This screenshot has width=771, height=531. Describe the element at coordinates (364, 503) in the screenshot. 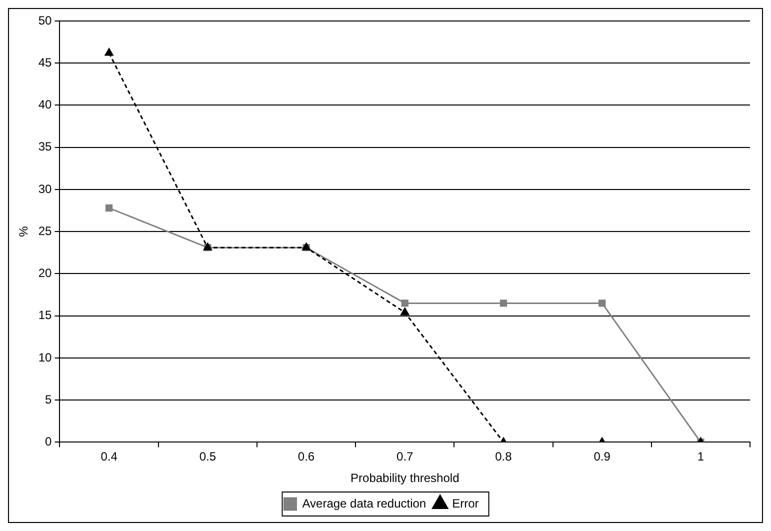

I see `legend-label: Average data reduction` at that location.